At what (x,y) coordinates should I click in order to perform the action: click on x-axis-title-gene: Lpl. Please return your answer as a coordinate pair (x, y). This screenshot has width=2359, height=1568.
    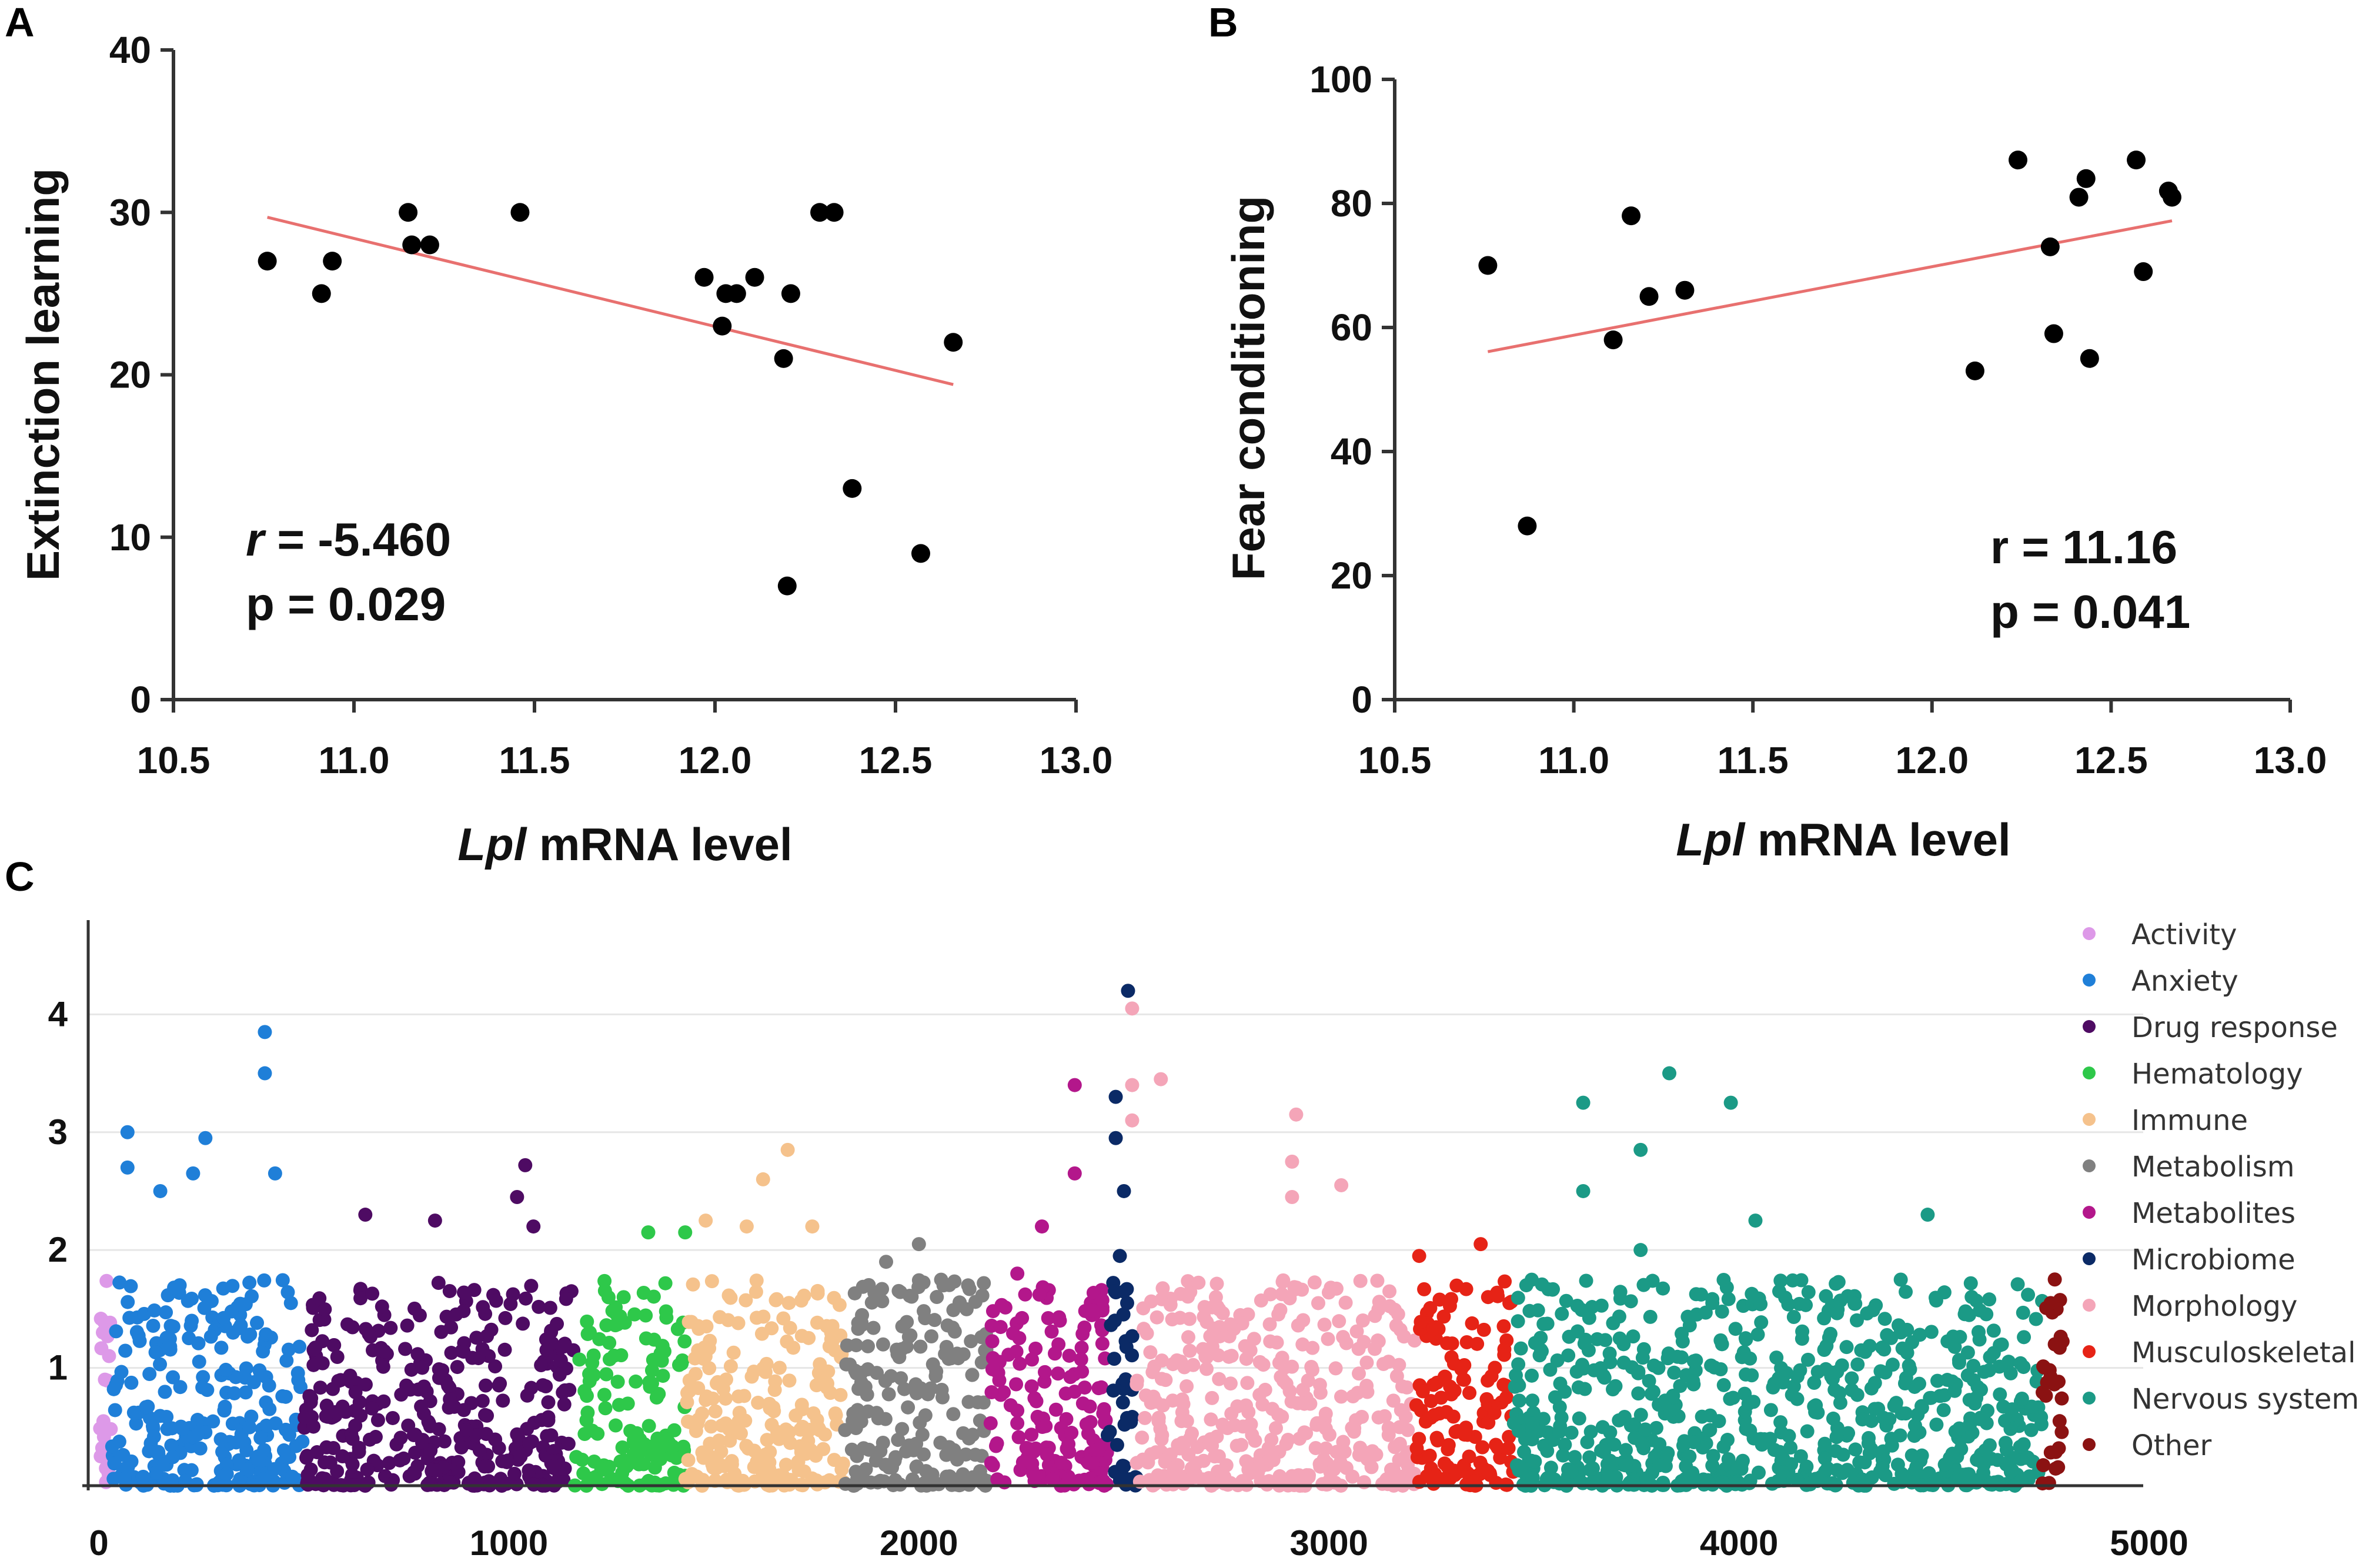
    Looking at the image, I should click on (1710, 839).